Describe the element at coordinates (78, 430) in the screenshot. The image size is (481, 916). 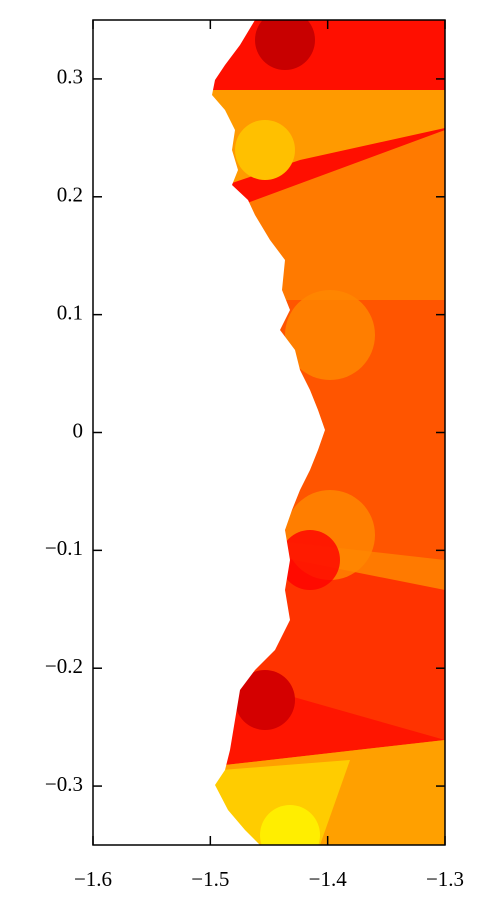
I see `y-tick-label: 0` at that location.